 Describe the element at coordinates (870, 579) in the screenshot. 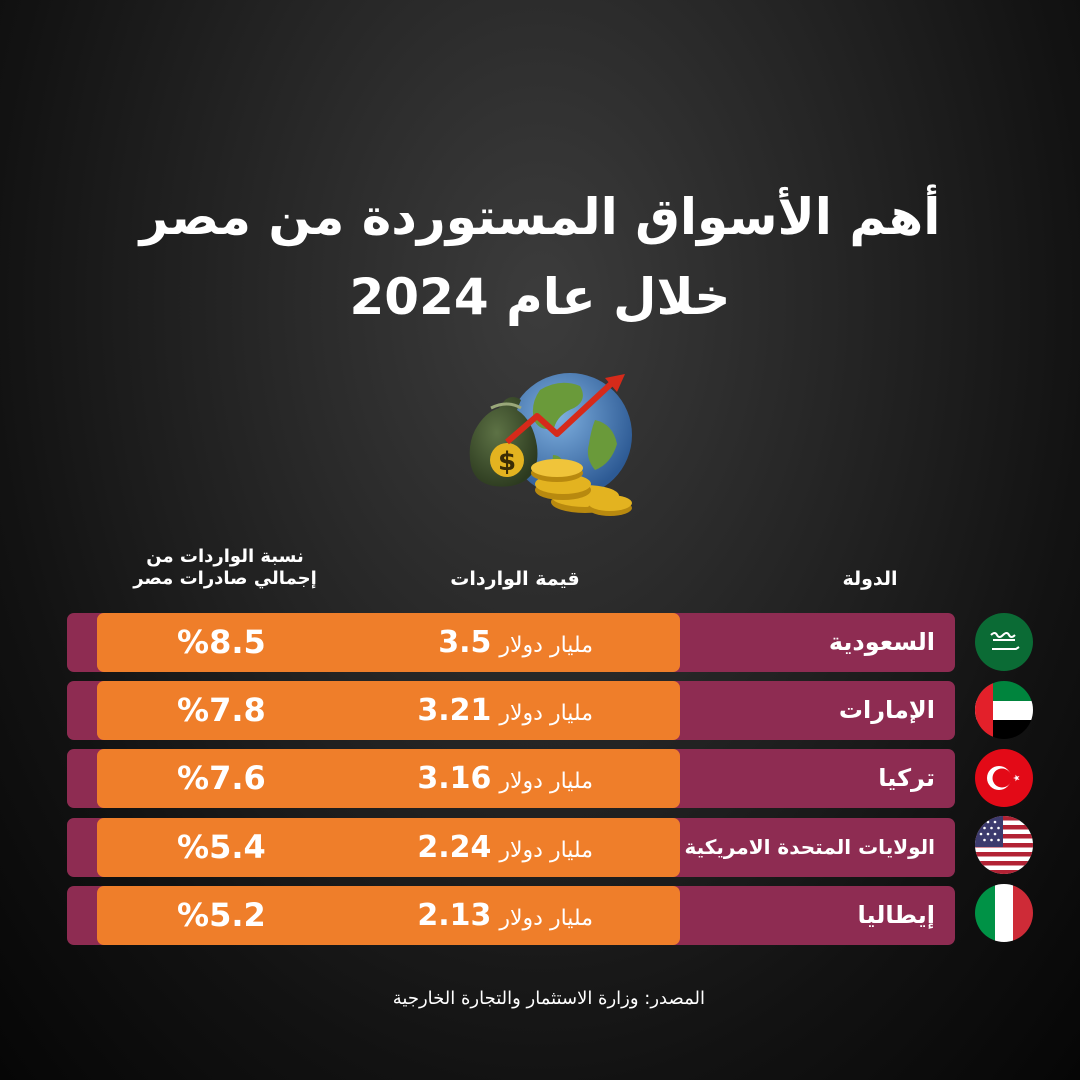

I see `header-country: الدولة` at that location.